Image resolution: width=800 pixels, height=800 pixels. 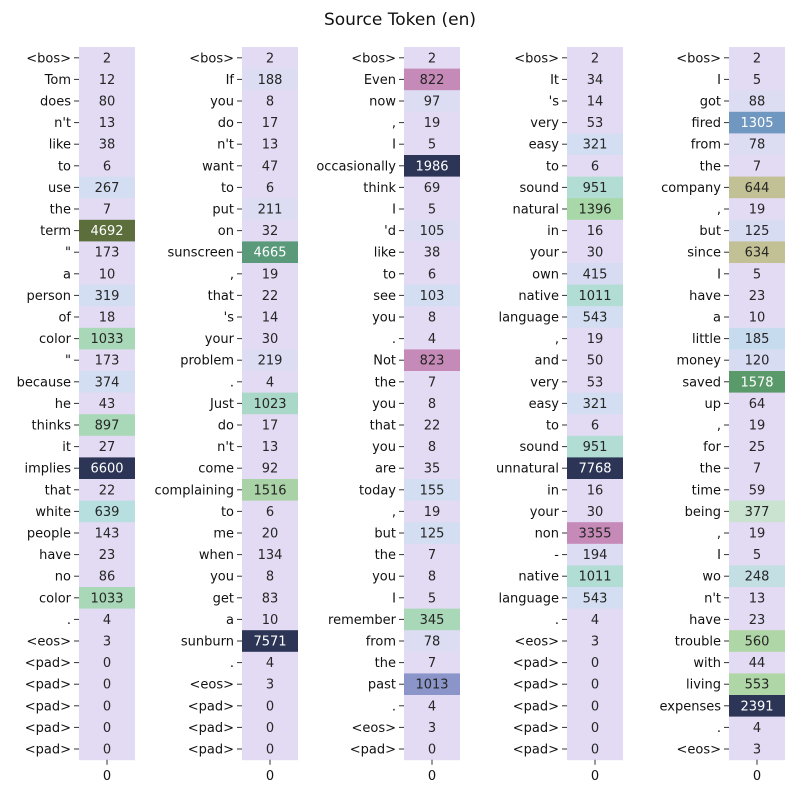 What do you see at coordinates (595, 80) in the screenshot?
I see `cell-value-label: 34` at bounding box center [595, 80].